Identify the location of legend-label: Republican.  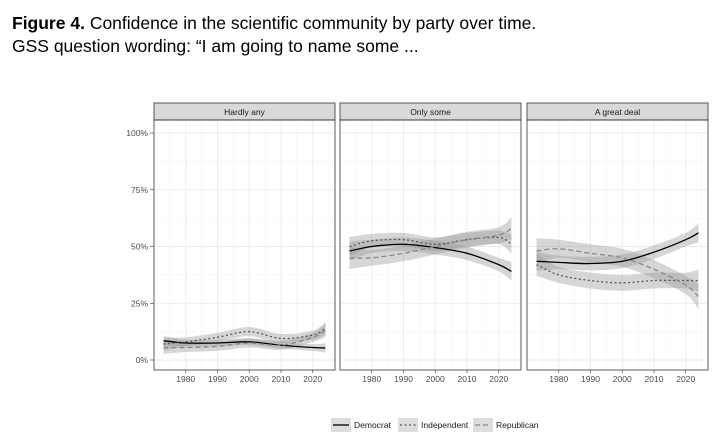
(517, 425).